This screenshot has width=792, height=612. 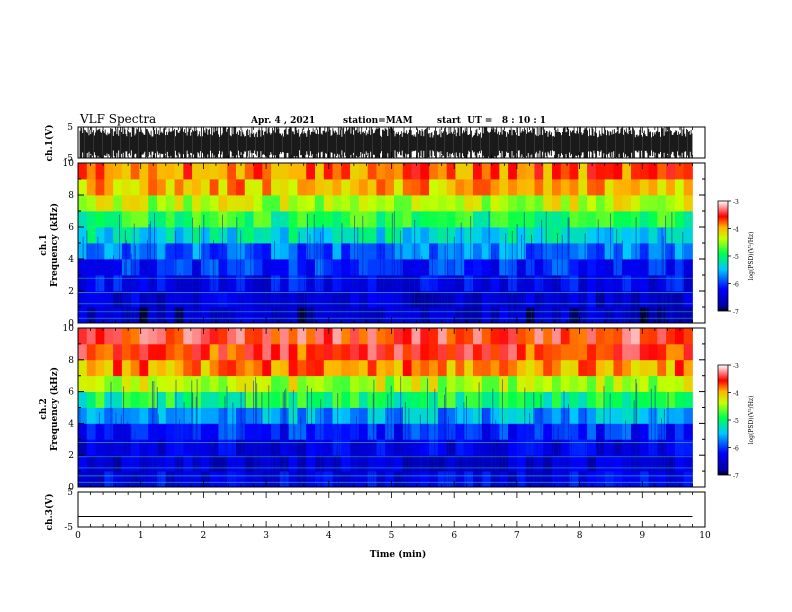 What do you see at coordinates (71, 292) in the screenshot?
I see `y-tick-label: 2` at bounding box center [71, 292].